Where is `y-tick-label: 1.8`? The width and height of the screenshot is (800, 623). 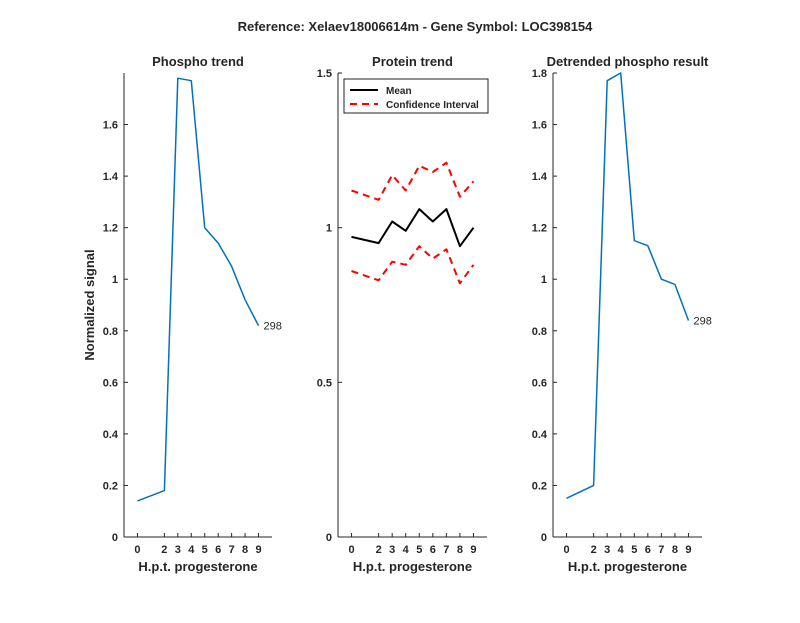 y-tick-label: 1.8 is located at coordinates (539, 74).